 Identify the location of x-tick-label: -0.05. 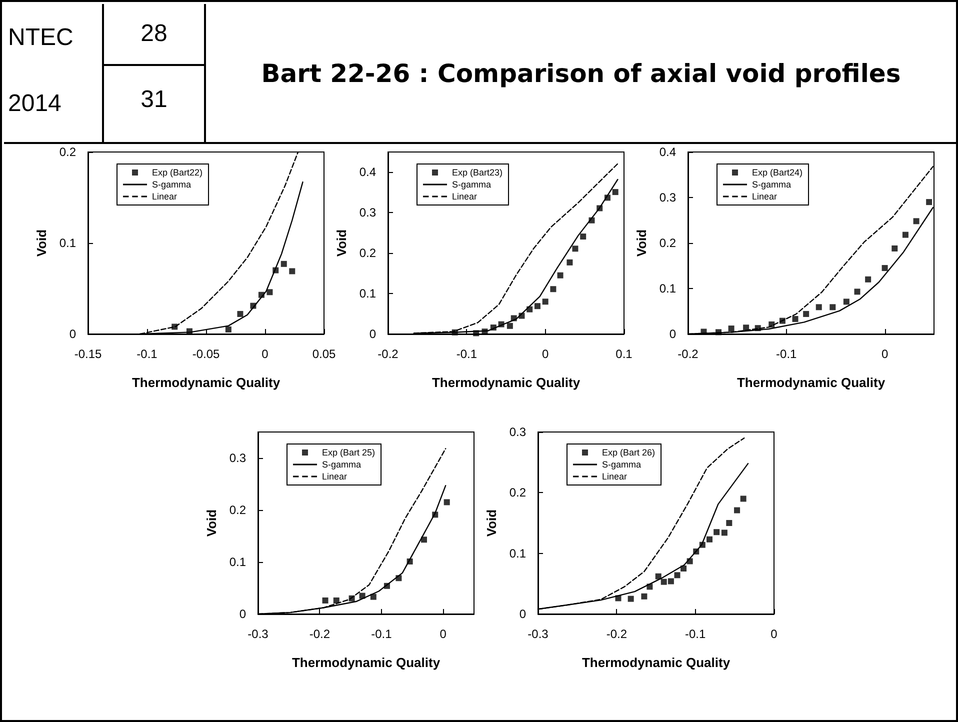
(206, 354).